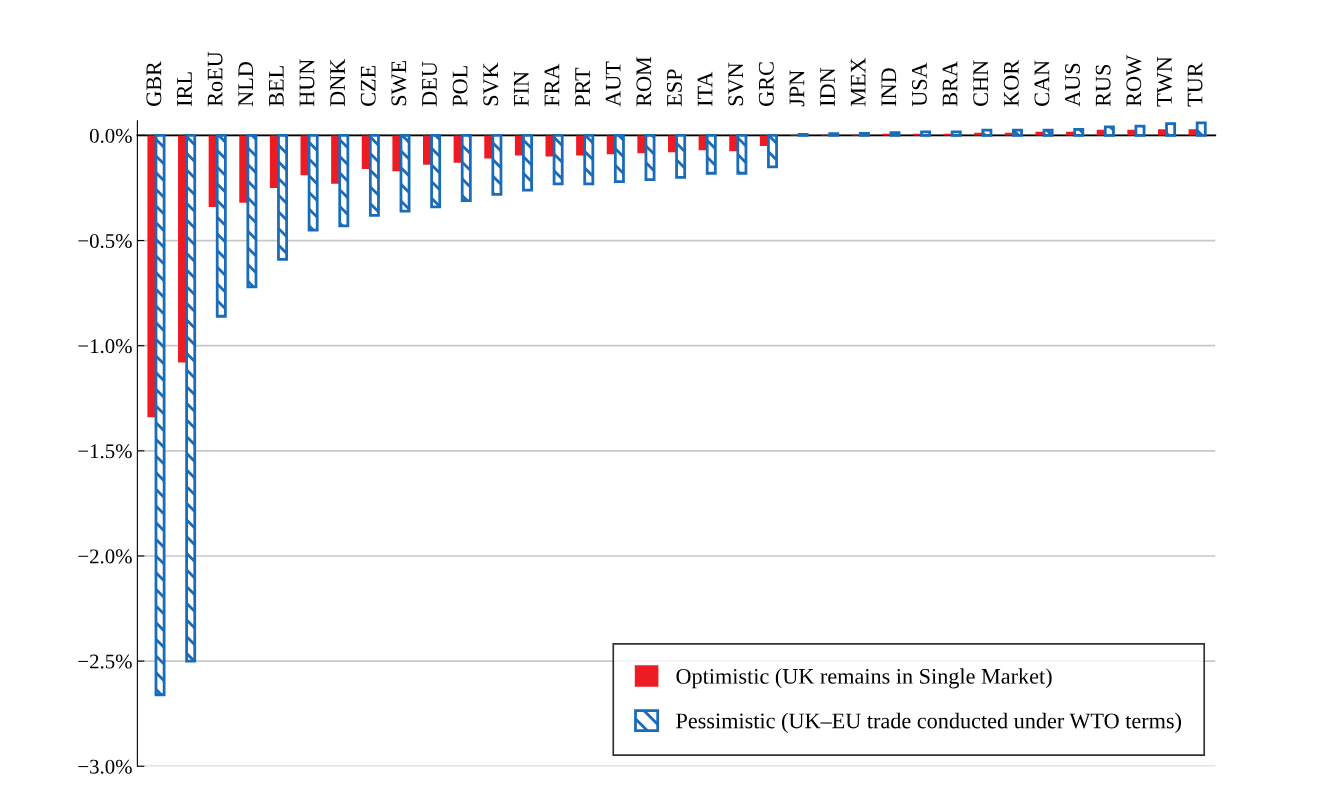  I want to click on x-tick-label: ROM, so click(644, 81).